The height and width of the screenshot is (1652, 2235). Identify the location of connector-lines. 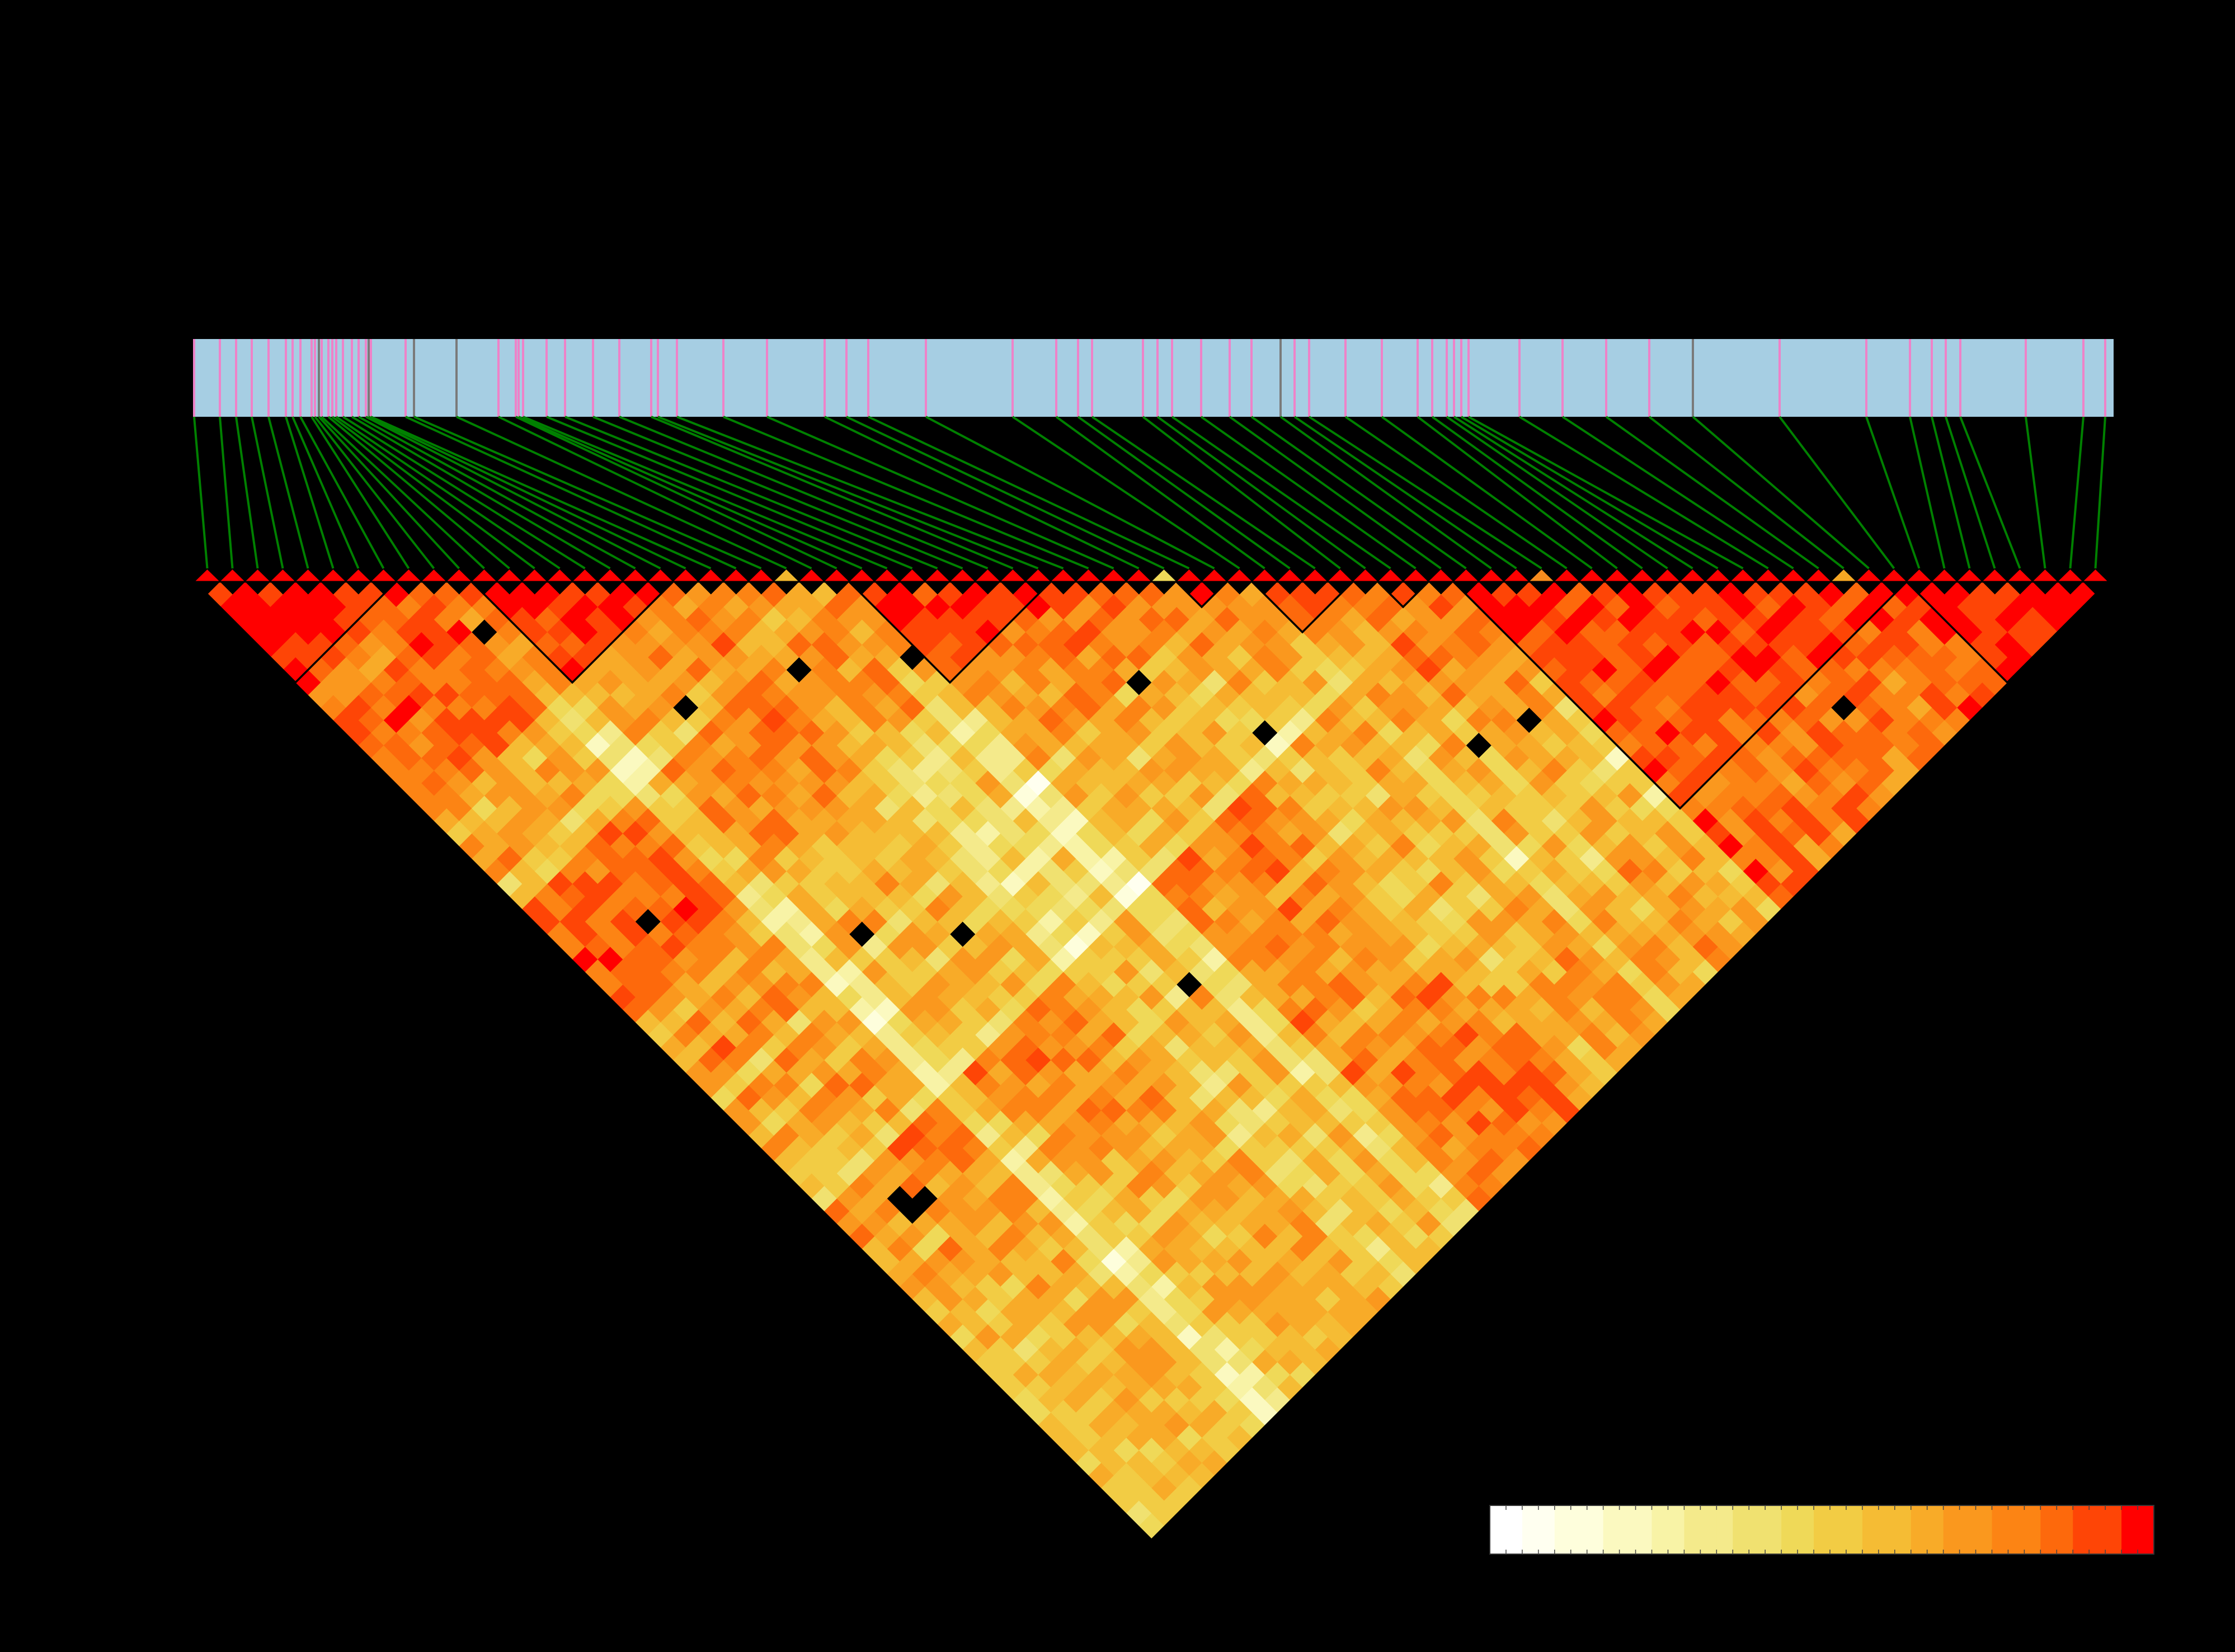
(1149, 493).